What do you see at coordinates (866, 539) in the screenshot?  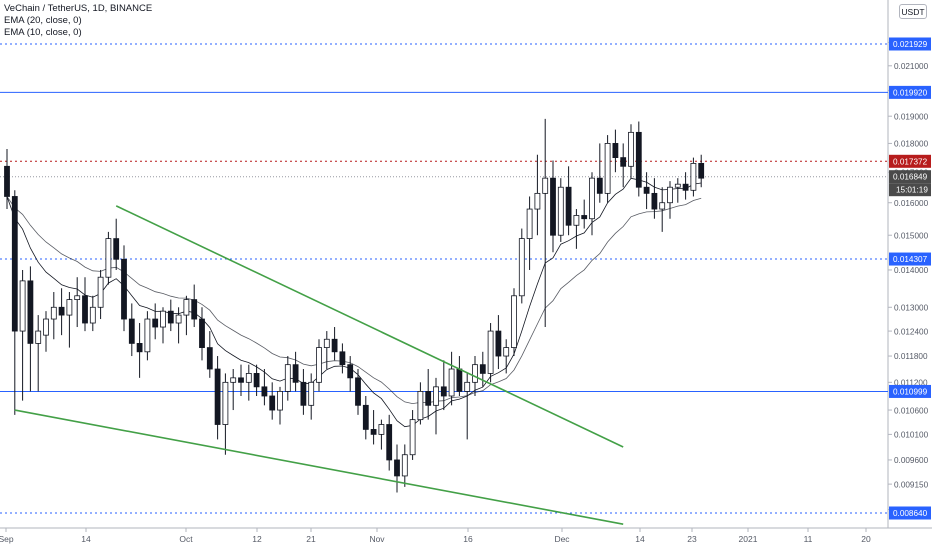 I see `x-tick-label: 20` at bounding box center [866, 539].